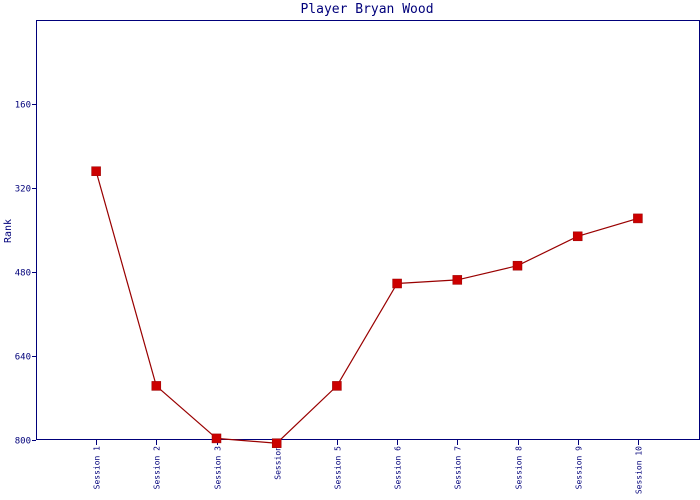  Describe the element at coordinates (23, 190) in the screenshot. I see `y-tick-label: 320` at that location.